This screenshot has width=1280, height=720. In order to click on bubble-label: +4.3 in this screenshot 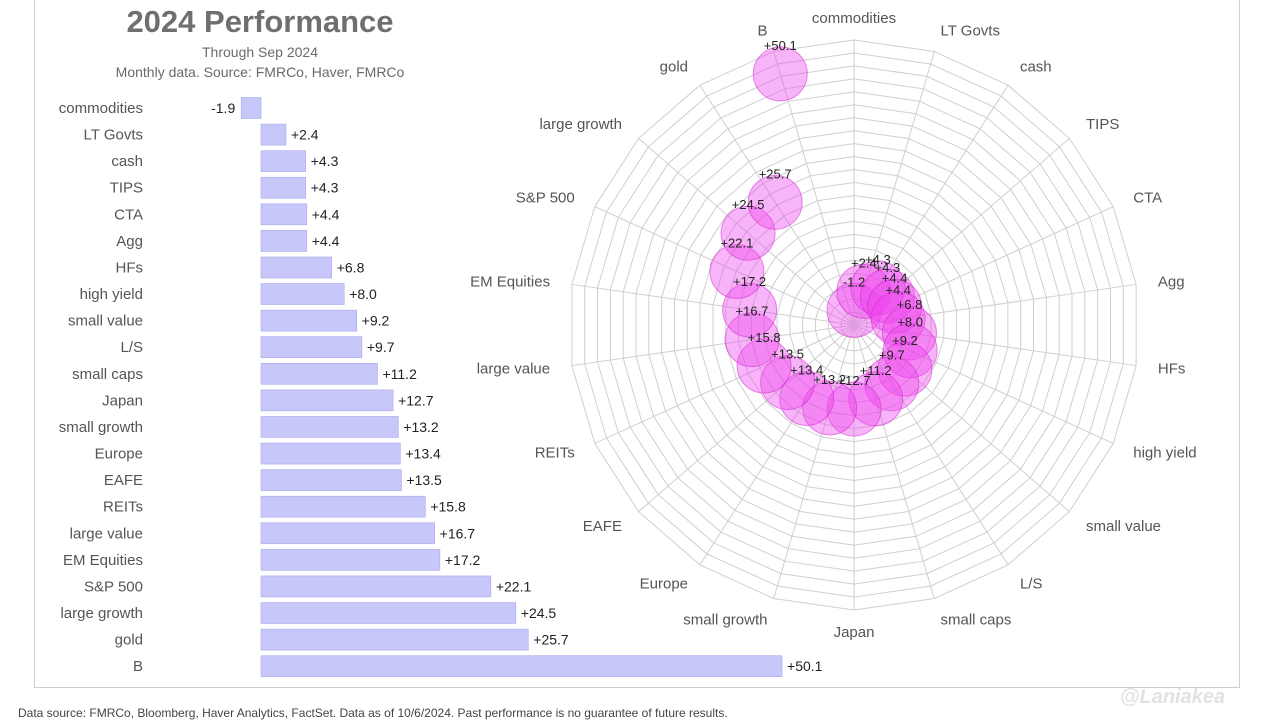, I will do `click(888, 267)`.